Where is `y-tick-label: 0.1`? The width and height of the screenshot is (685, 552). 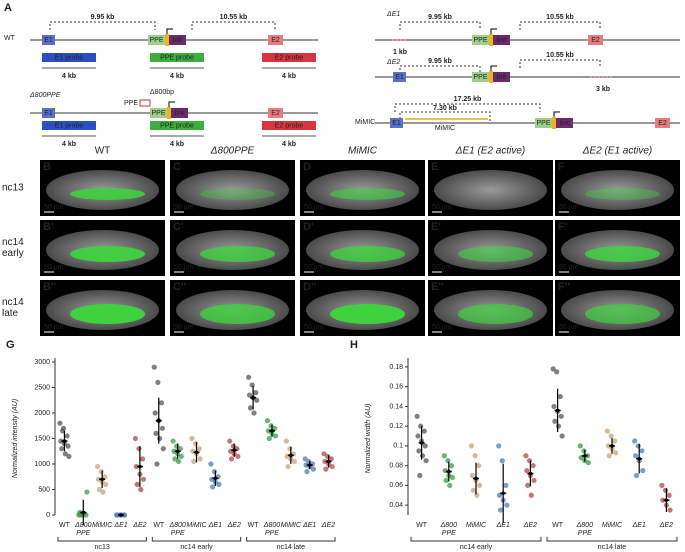 y-tick-label: 0.1 is located at coordinates (398, 446).